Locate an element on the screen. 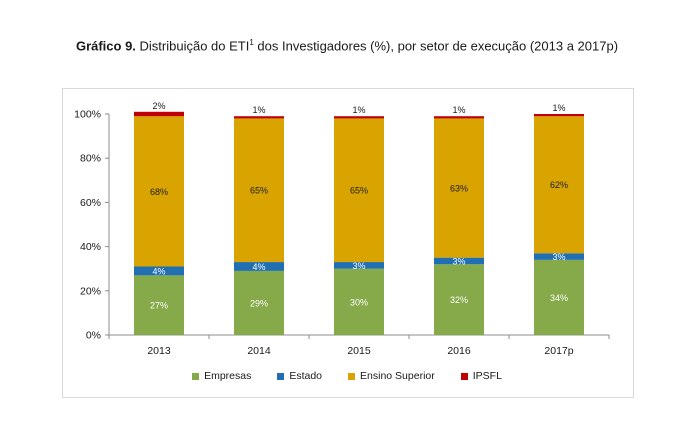  chart-title-bold: Gráfico 9. is located at coordinates (105, 46).